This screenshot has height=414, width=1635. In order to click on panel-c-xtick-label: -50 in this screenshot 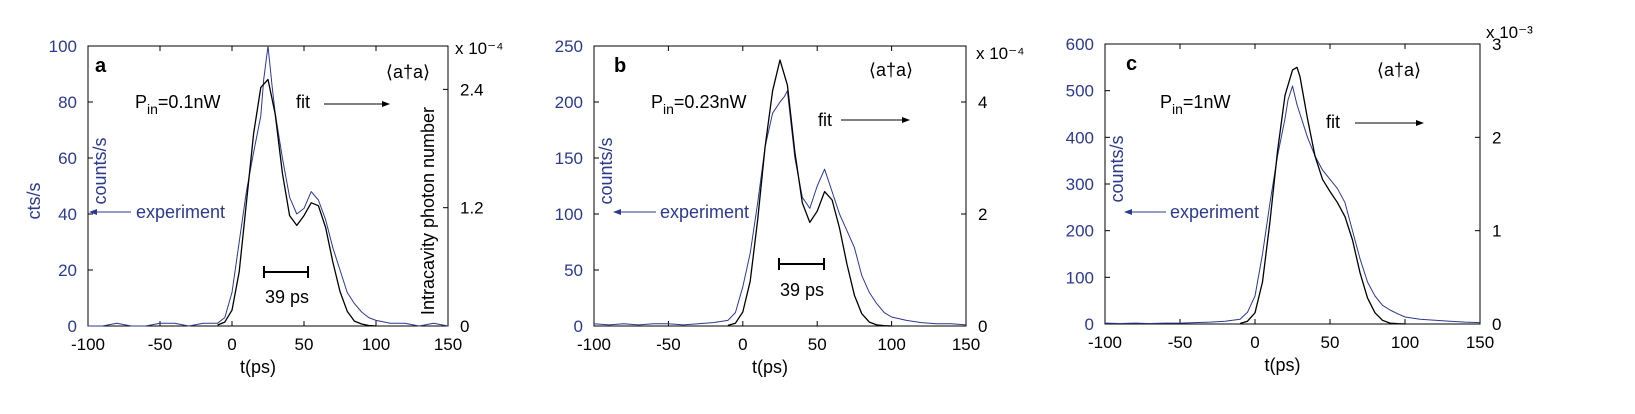, I will do `click(1180, 342)`.